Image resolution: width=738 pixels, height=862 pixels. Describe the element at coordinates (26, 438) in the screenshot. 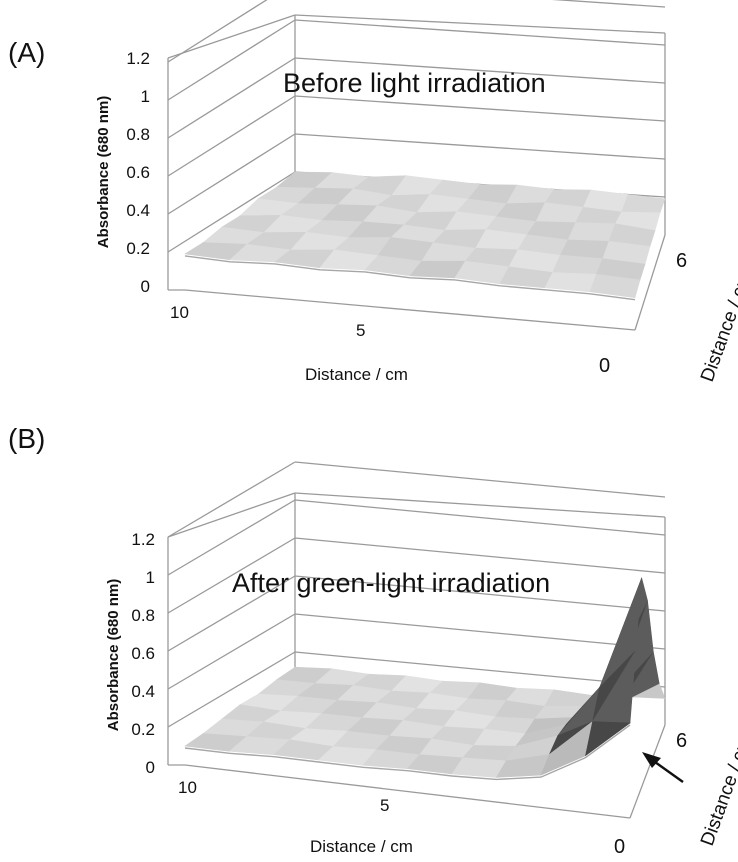

I see `panel-label-b: (B)` at that location.